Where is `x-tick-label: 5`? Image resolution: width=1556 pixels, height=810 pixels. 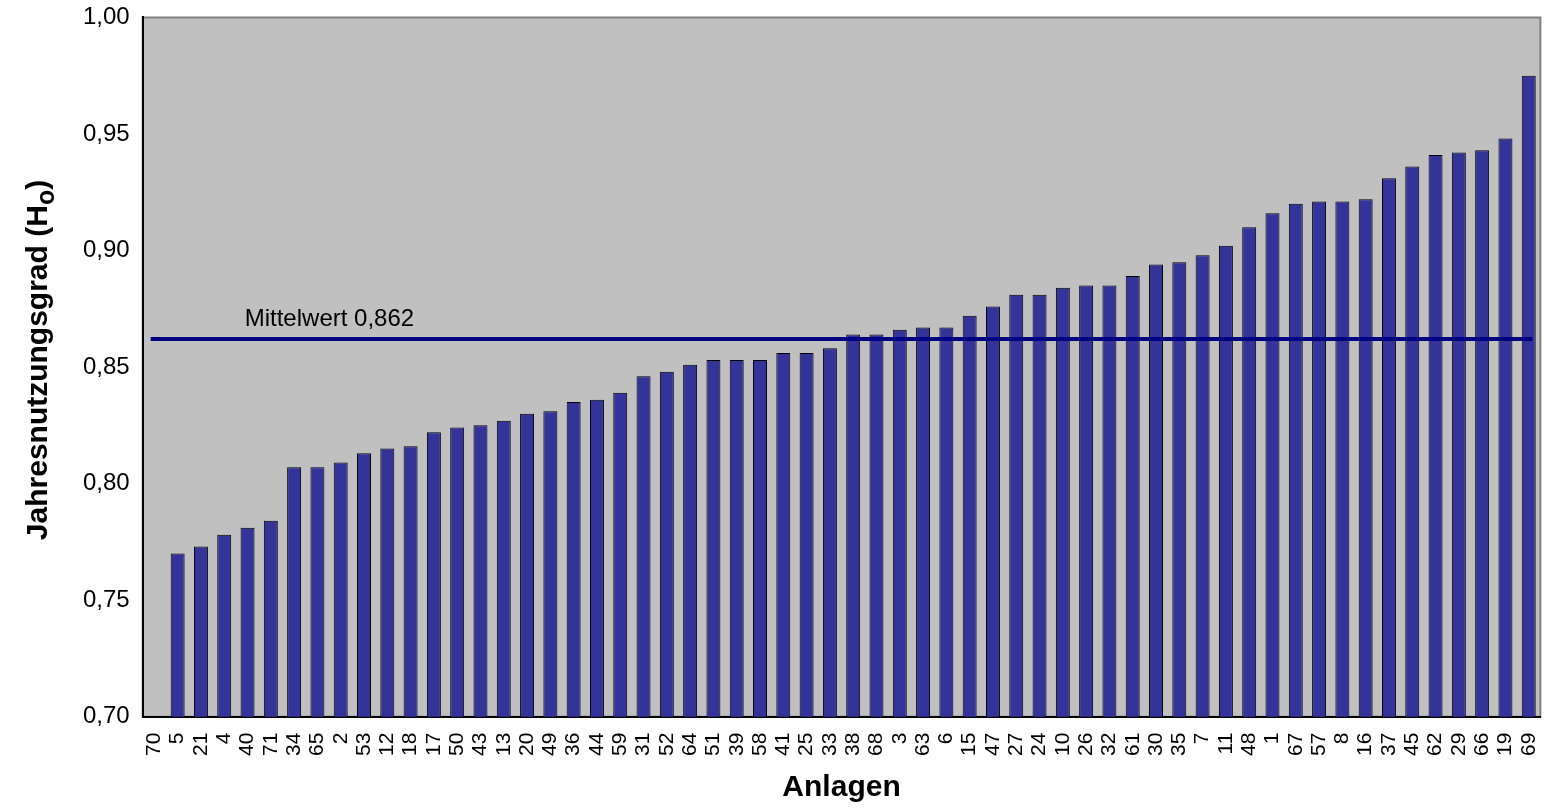
x-tick-label: 5 is located at coordinates (176, 738).